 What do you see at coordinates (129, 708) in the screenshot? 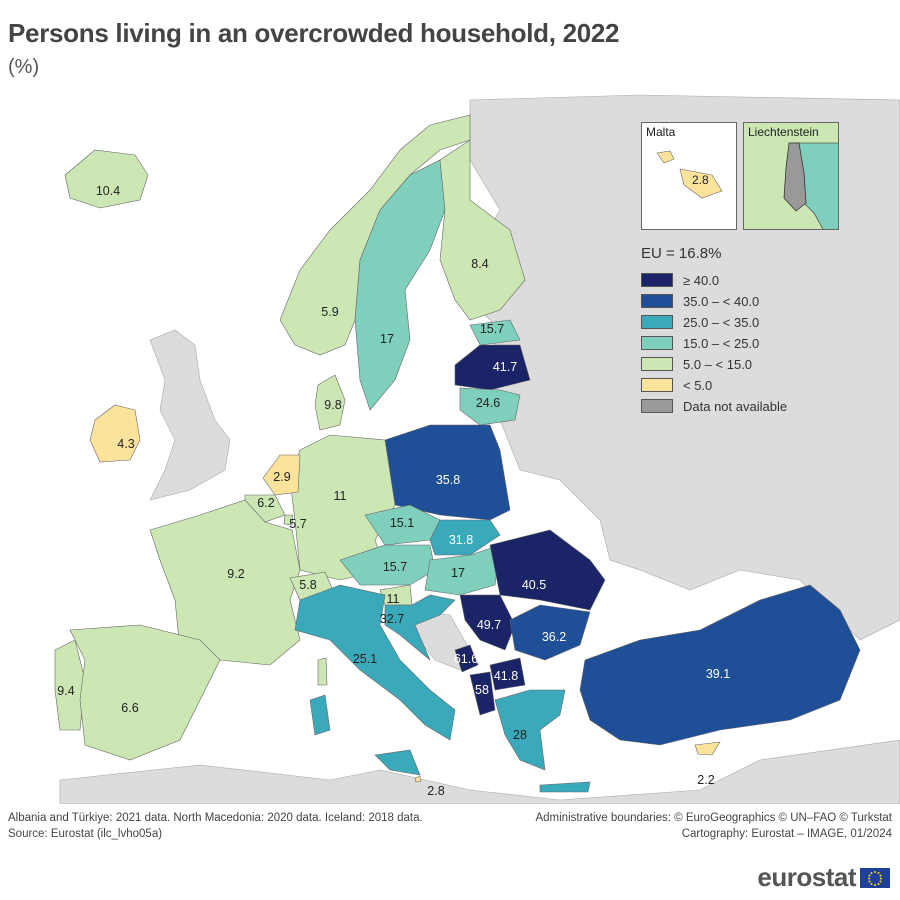
I see `label-spain: 6.6` at bounding box center [129, 708].